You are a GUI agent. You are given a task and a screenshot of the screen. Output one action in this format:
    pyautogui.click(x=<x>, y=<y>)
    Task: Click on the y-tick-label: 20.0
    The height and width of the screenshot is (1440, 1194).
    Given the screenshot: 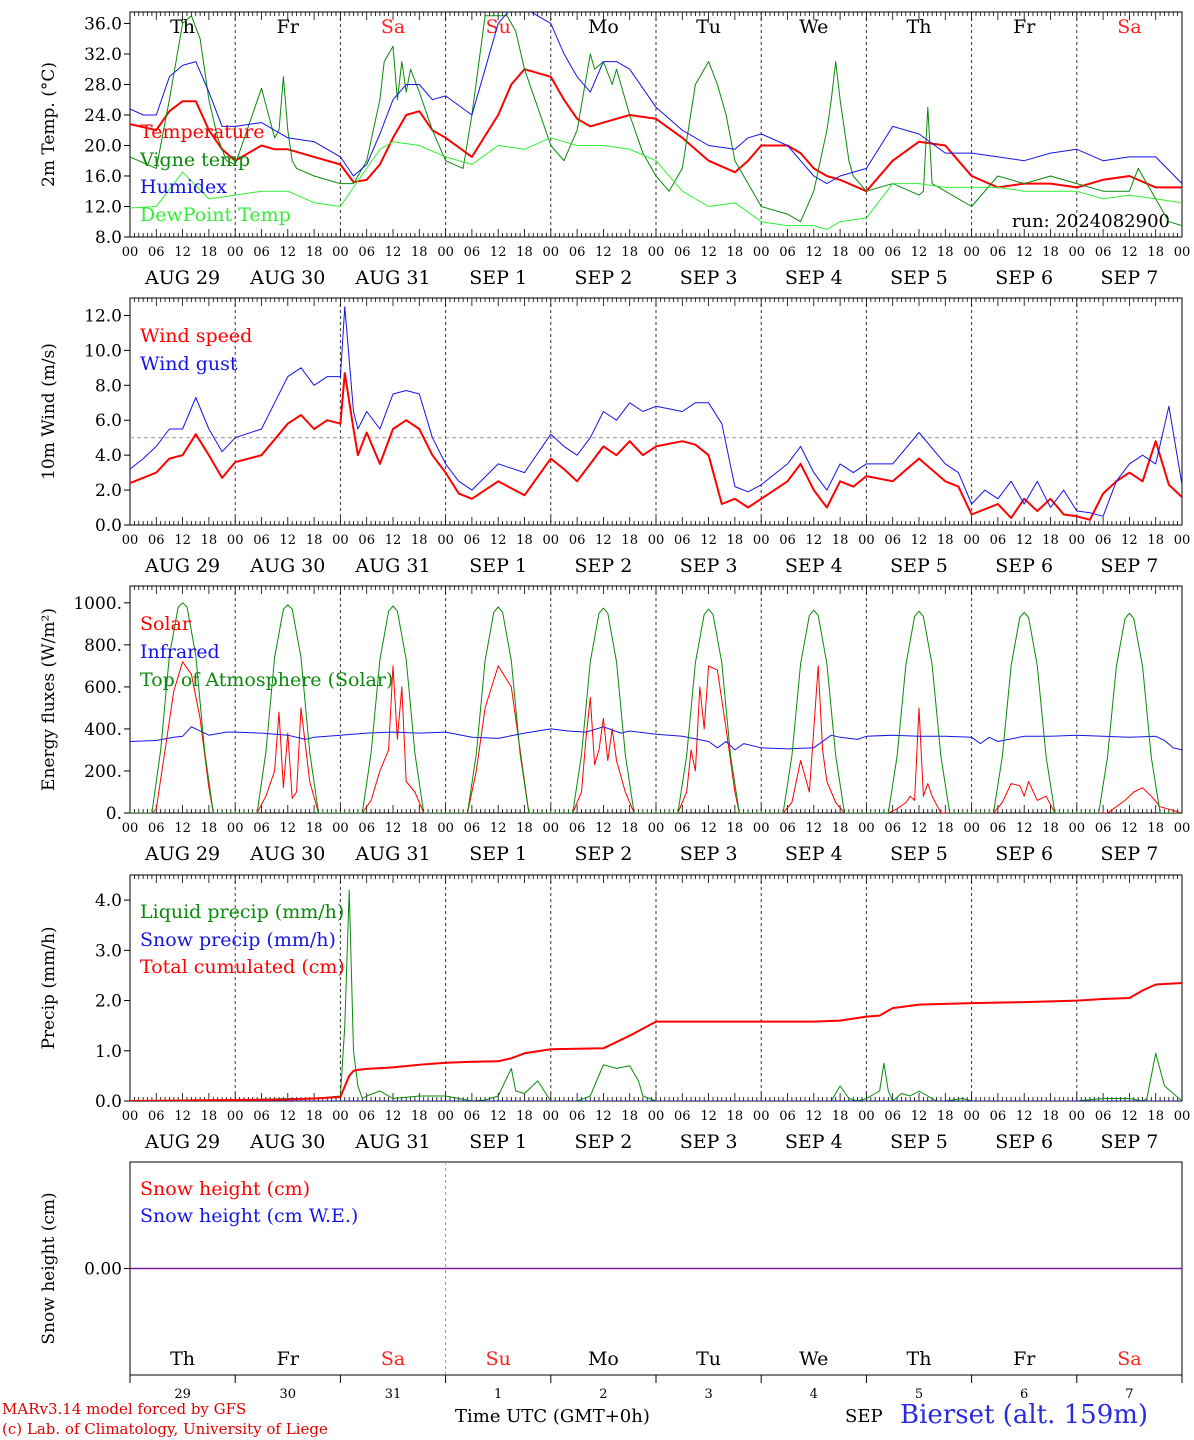 What is the action you would take?
    pyautogui.click(x=103, y=146)
    